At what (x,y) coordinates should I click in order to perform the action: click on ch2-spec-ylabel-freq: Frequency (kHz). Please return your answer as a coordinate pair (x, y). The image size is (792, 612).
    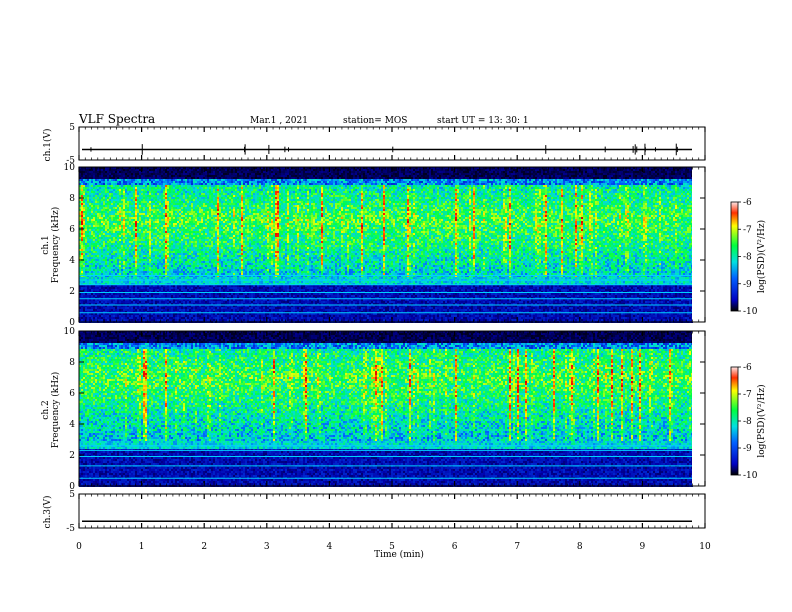
    Looking at the image, I should click on (55, 410).